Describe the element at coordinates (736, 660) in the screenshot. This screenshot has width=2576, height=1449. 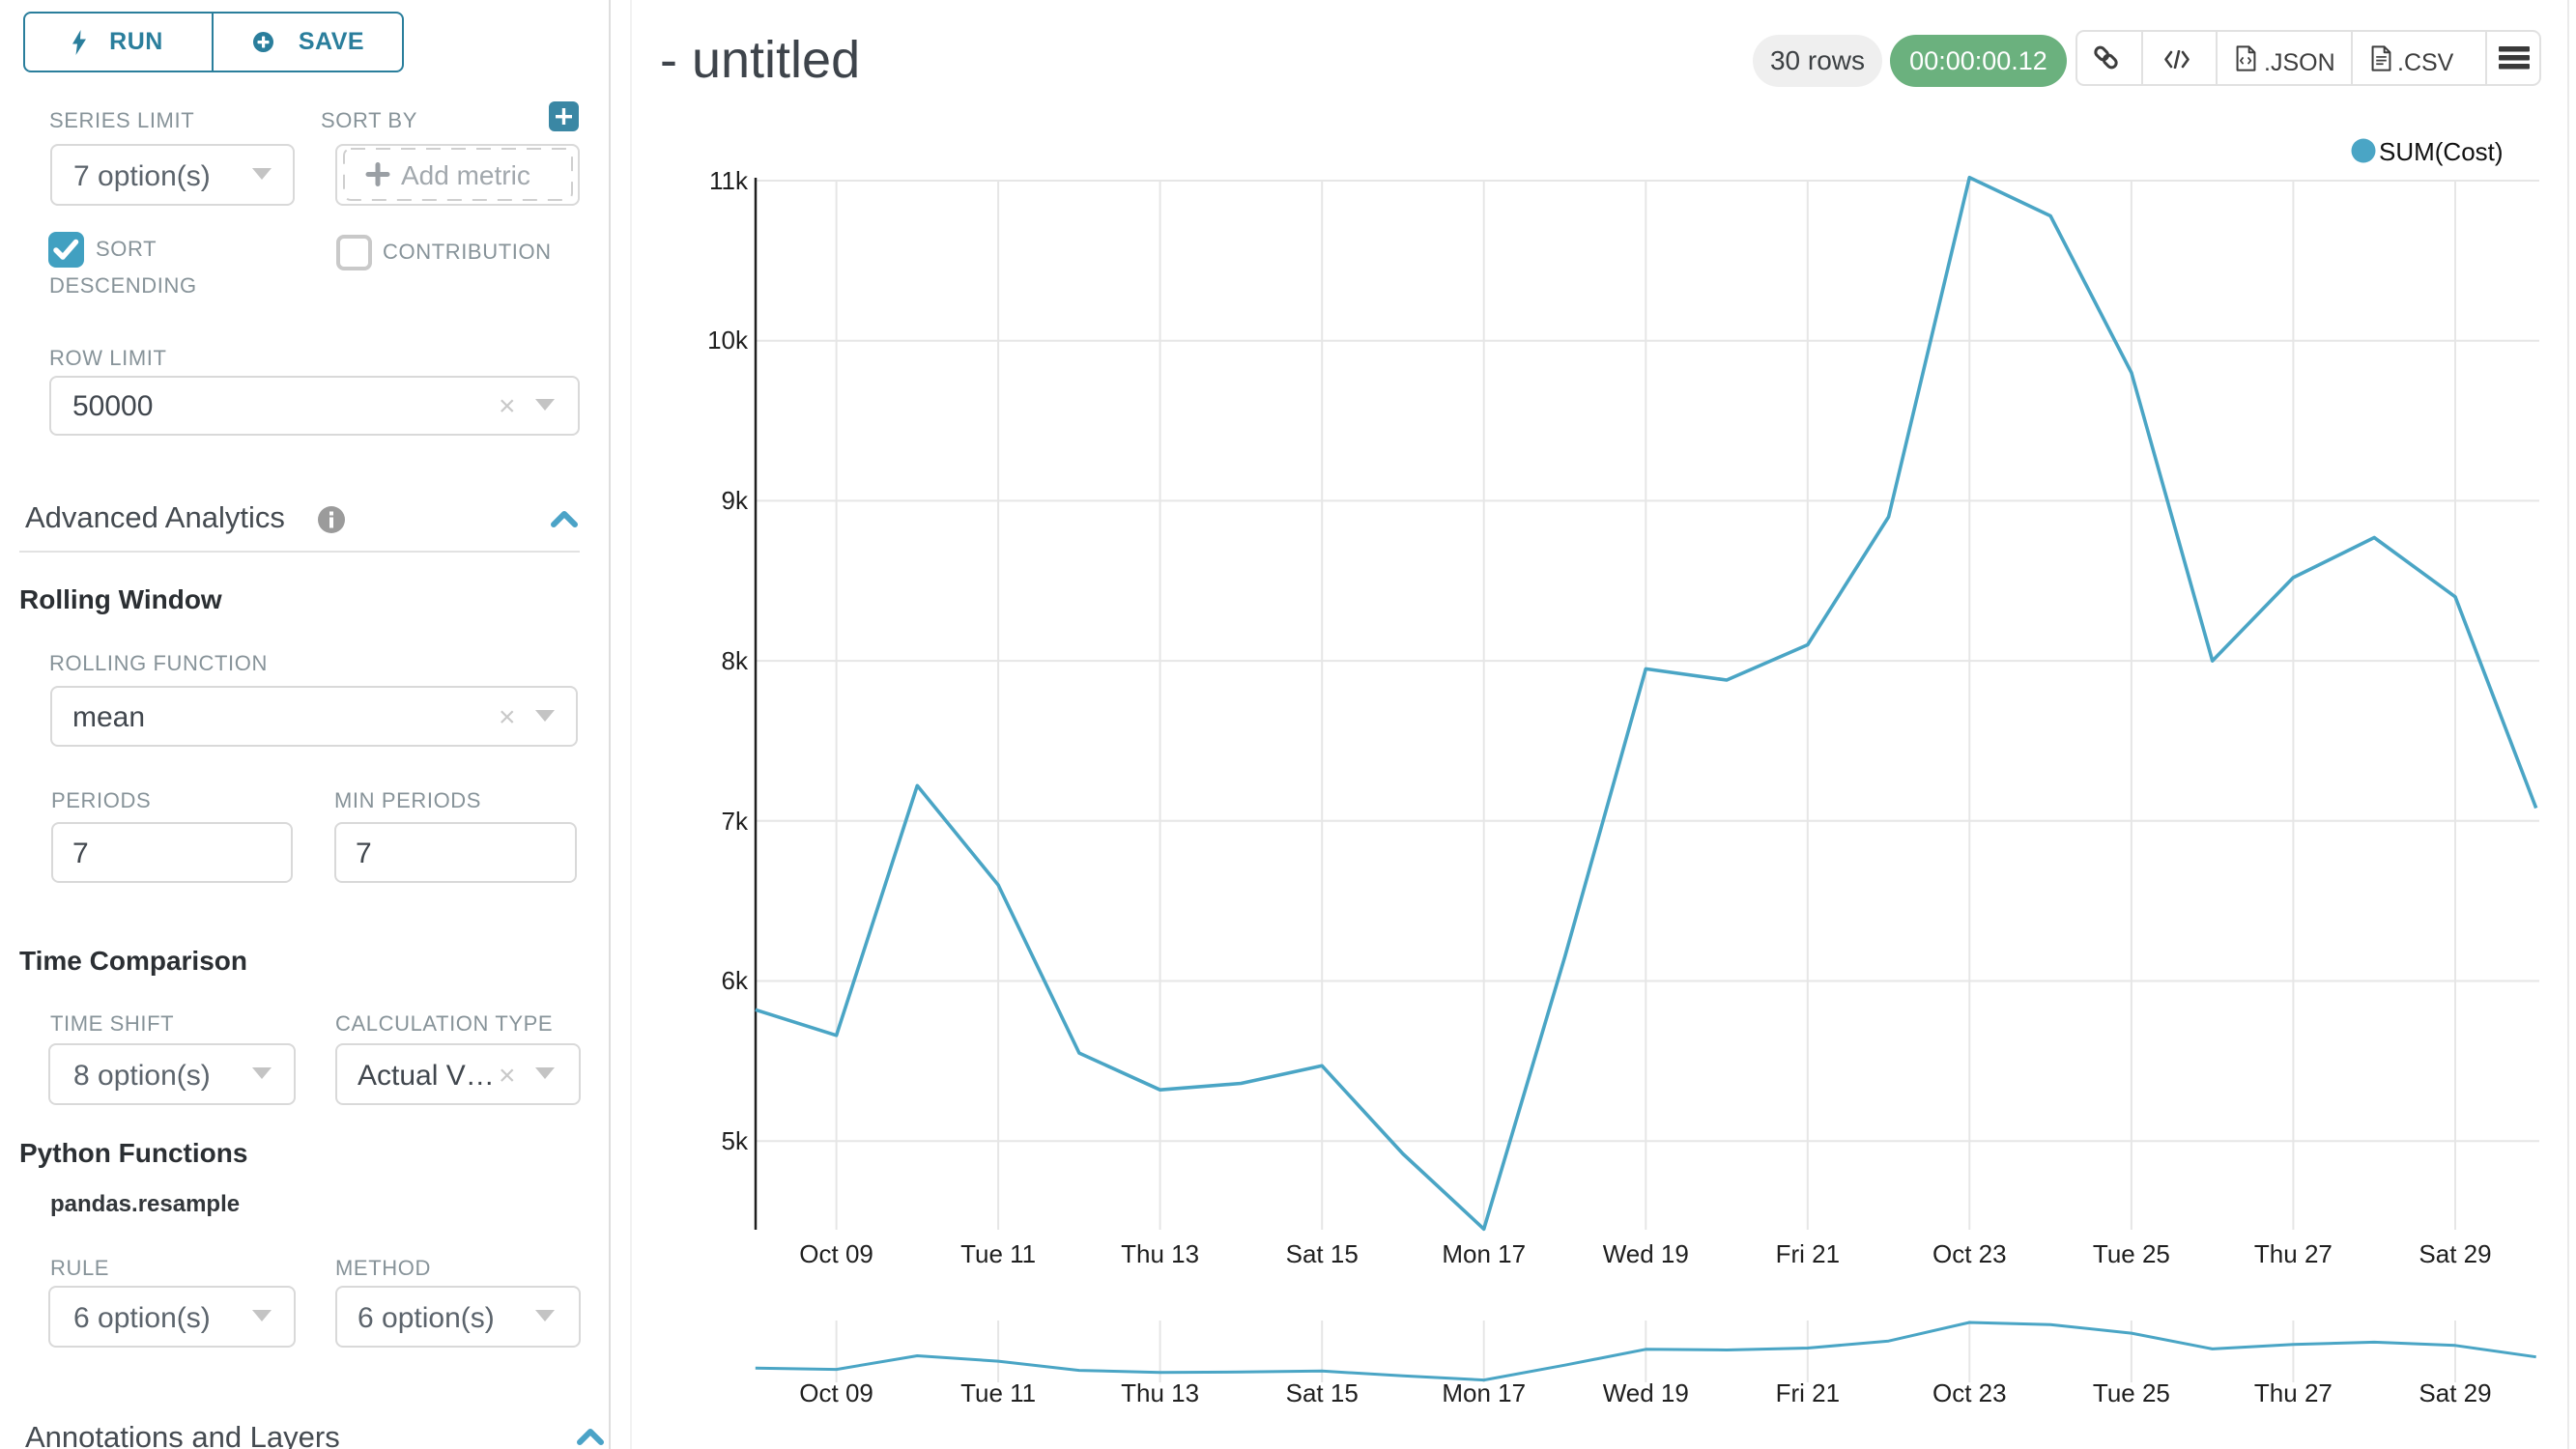
I see `svg-text: 8k` at that location.